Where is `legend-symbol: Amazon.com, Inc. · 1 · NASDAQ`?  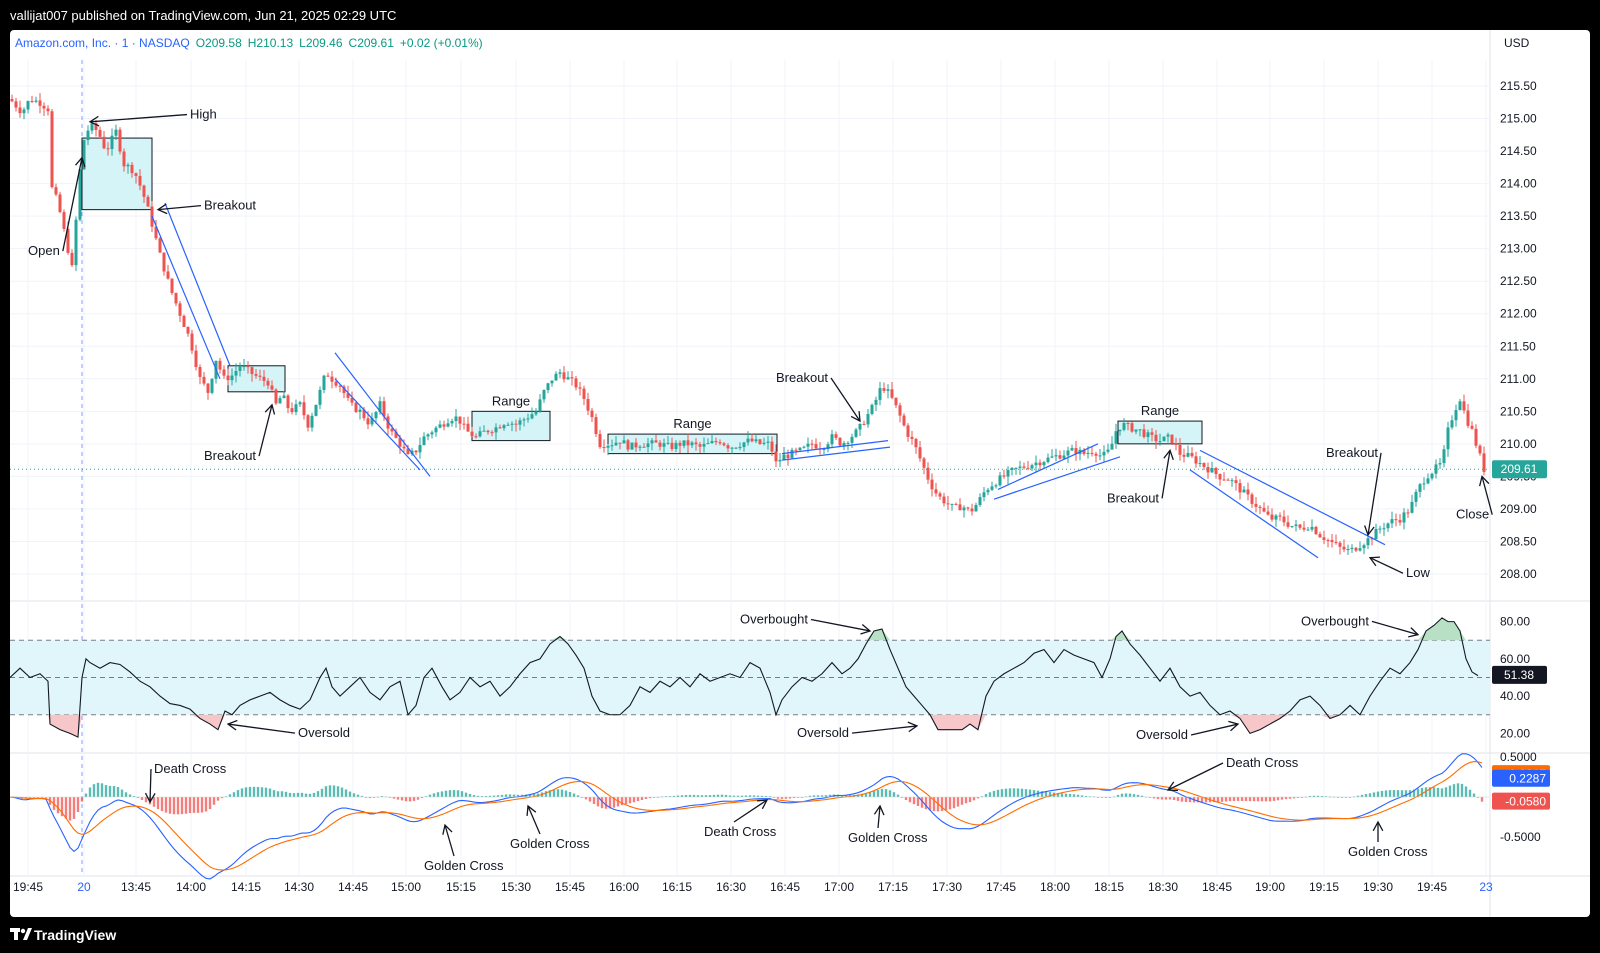
legend-symbol: Amazon.com, Inc. · 1 · NASDAQ is located at coordinates (102, 43).